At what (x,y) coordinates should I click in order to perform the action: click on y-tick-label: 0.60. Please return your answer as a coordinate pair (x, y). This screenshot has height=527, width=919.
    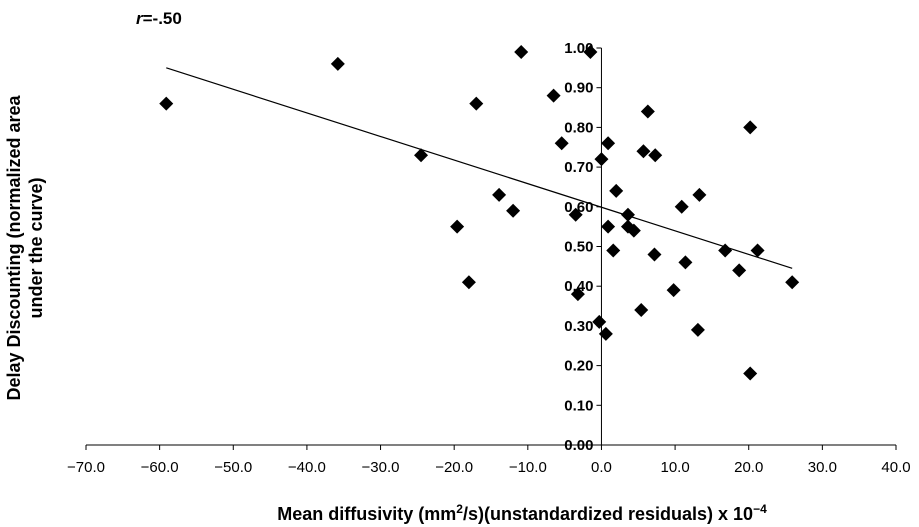
    Looking at the image, I should click on (578, 207).